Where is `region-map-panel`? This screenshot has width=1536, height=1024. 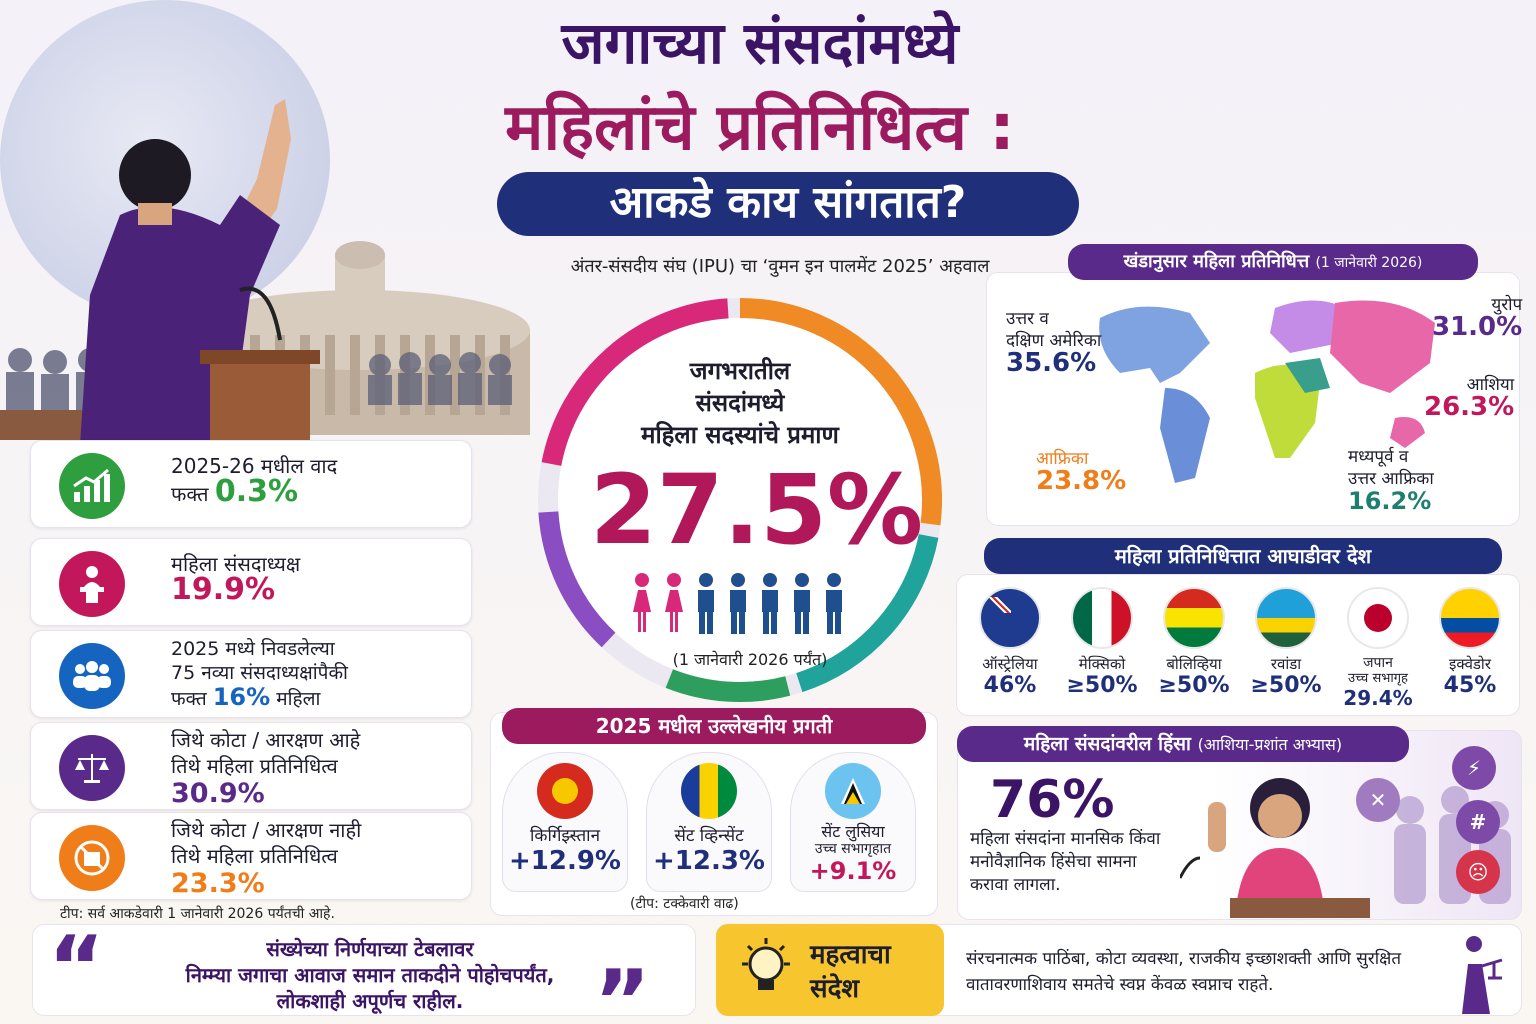 region-map-panel is located at coordinates (1253, 399).